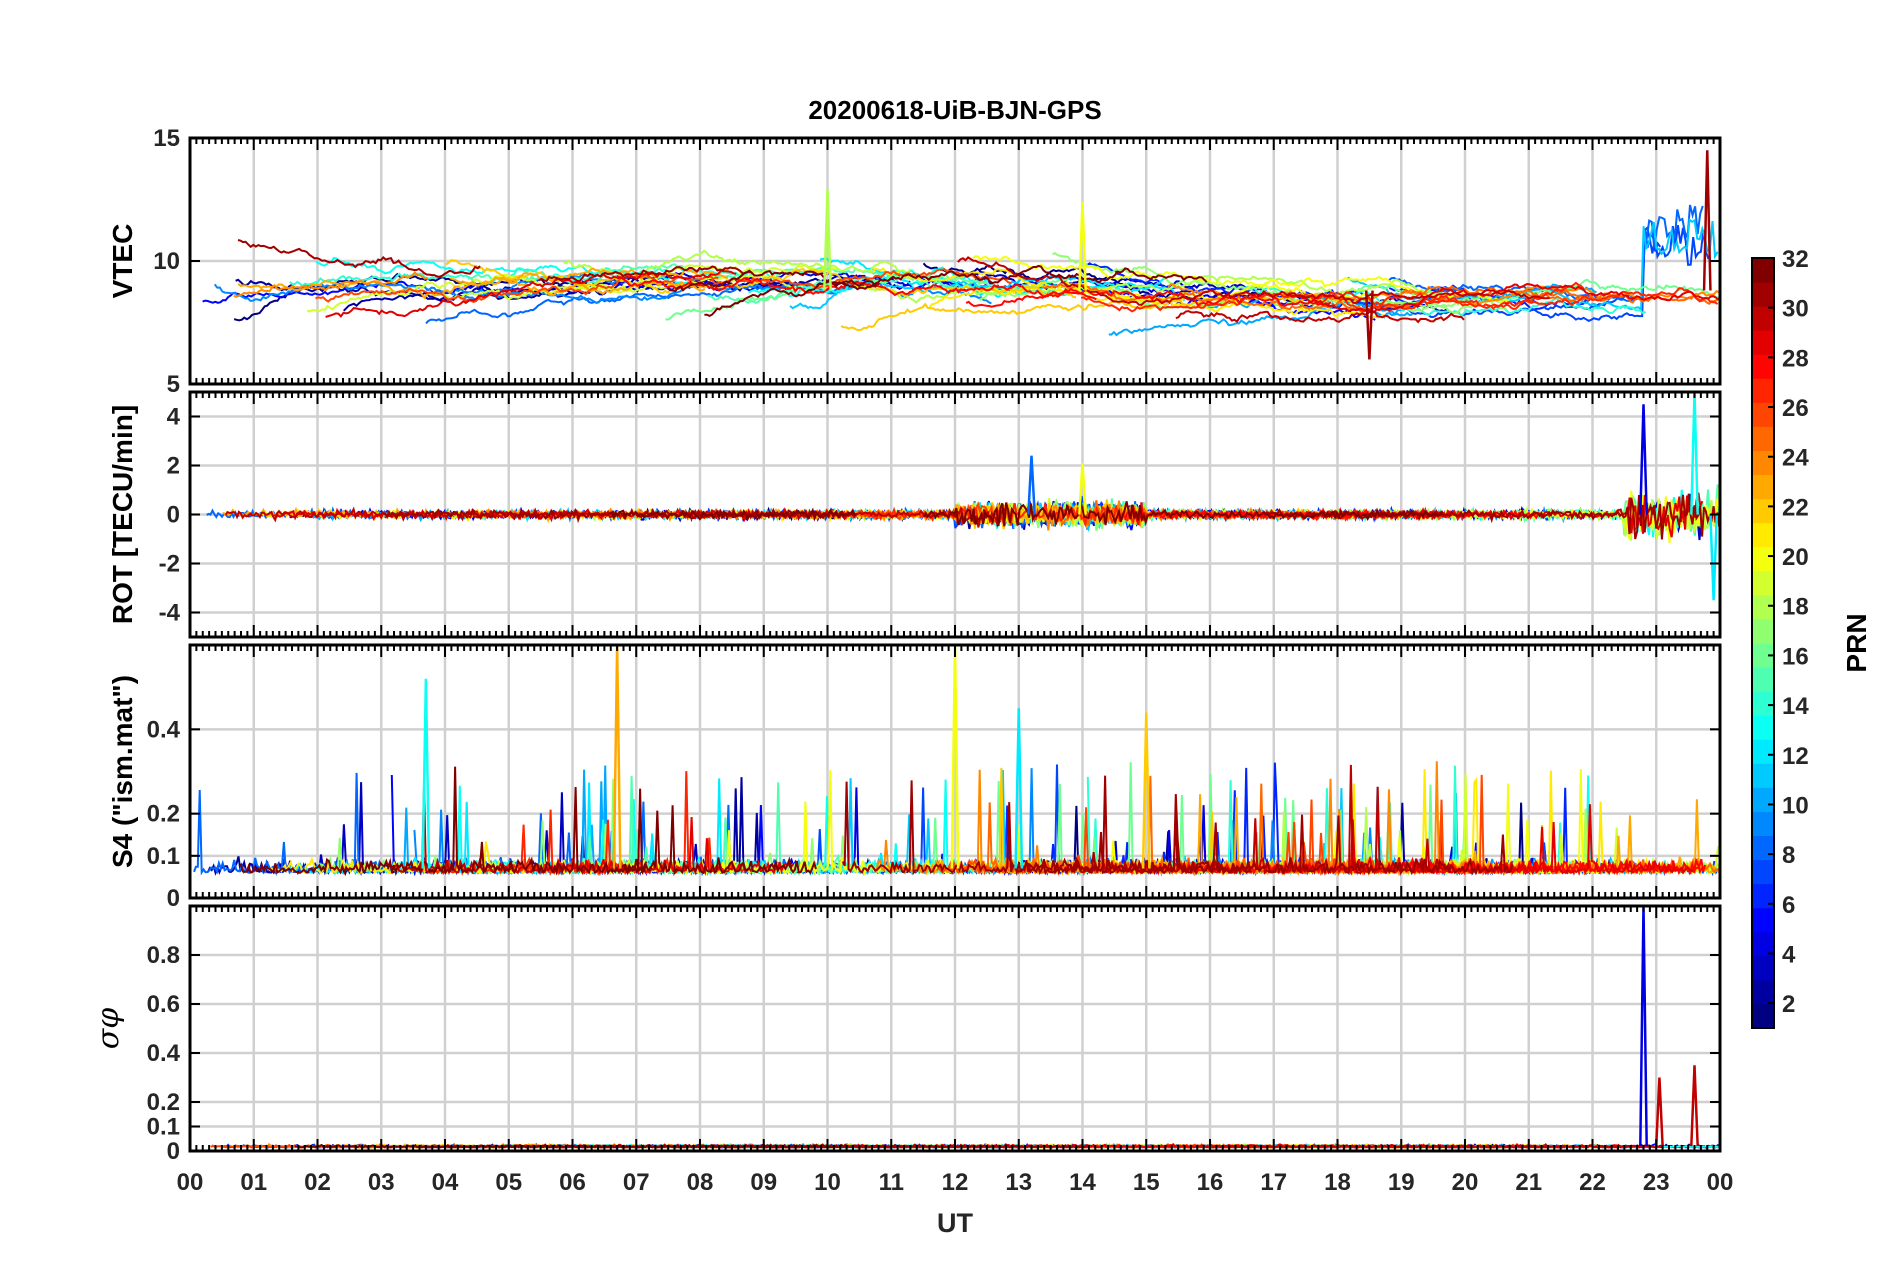 The height and width of the screenshot is (1272, 1902). Describe the element at coordinates (1795, 458) in the screenshot. I see `colorbar-tick-label: 24` at that location.